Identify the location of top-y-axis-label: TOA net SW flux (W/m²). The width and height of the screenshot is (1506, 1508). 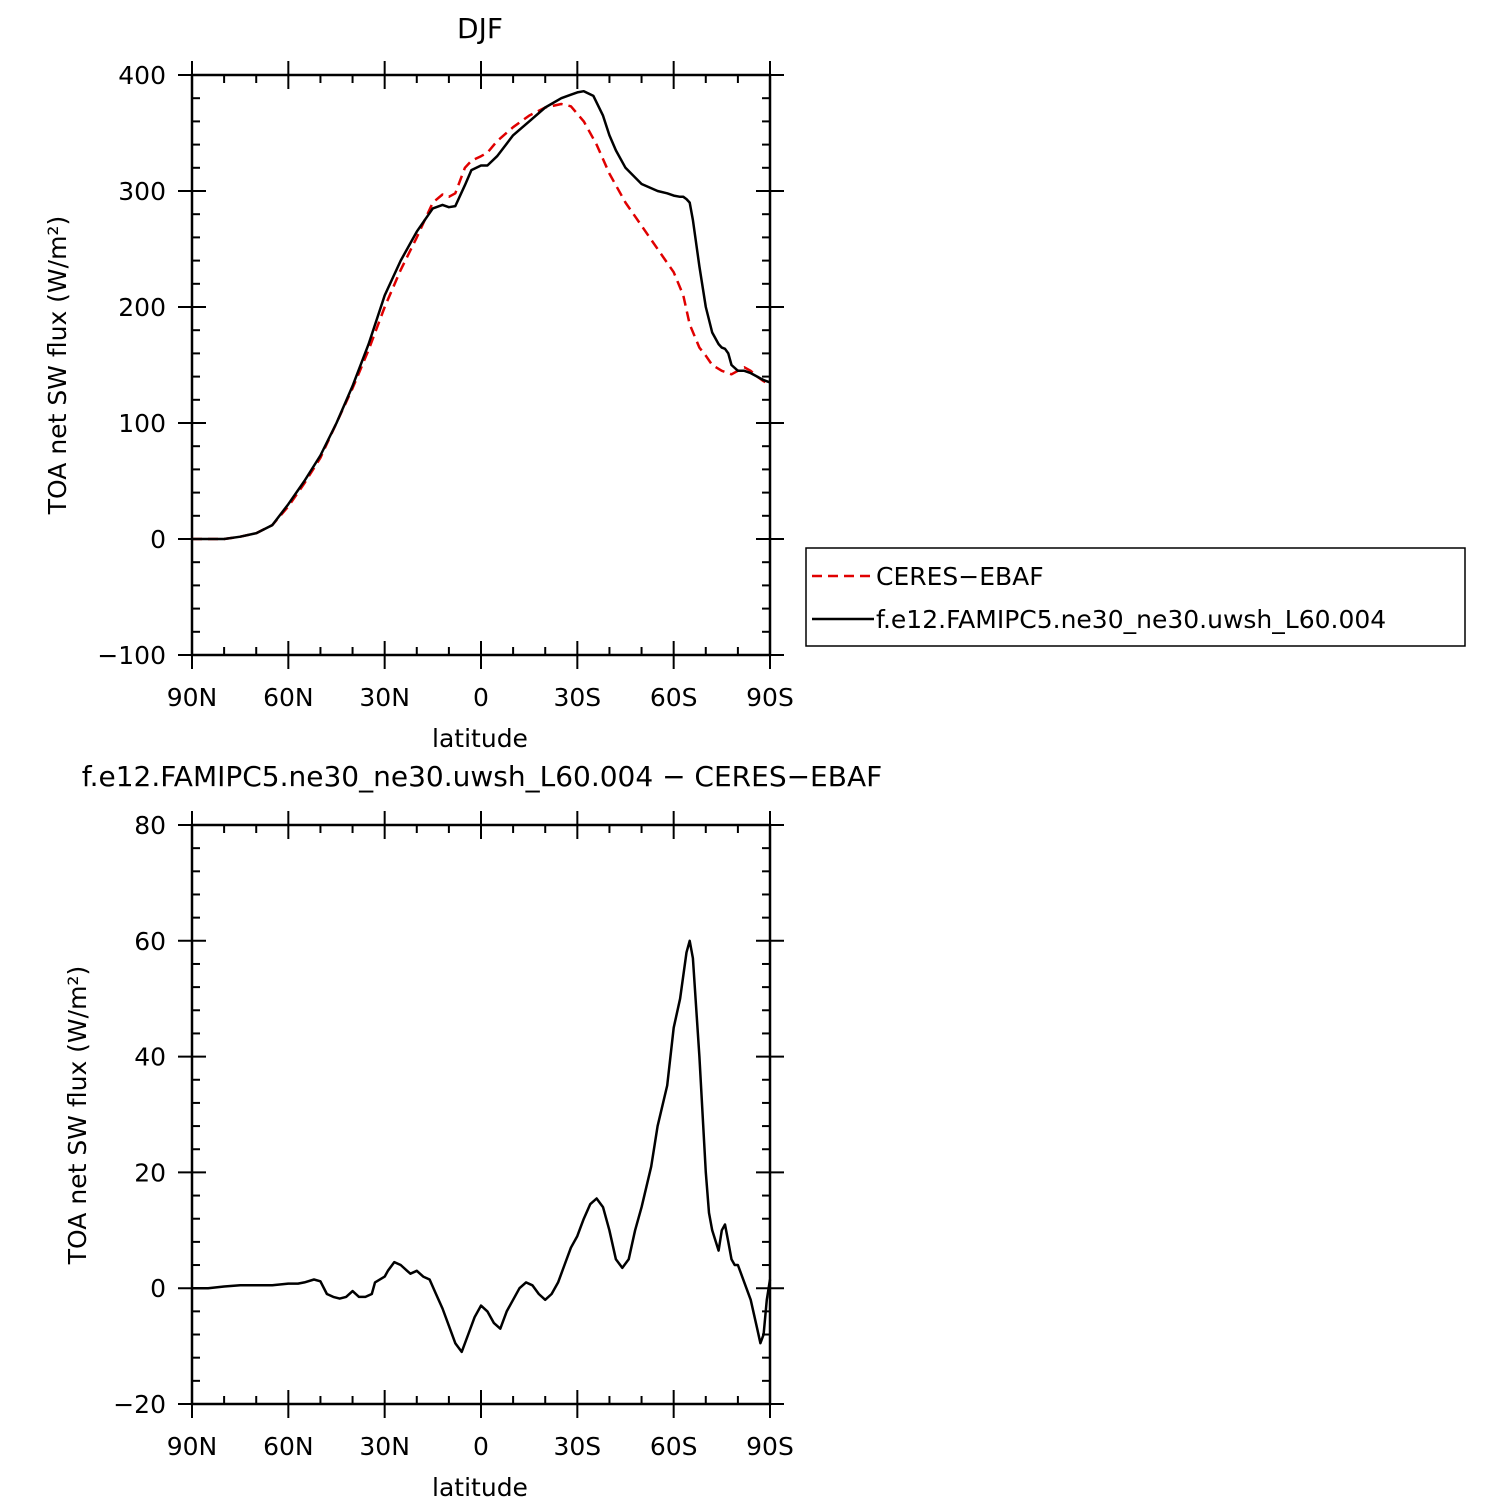
(57, 365).